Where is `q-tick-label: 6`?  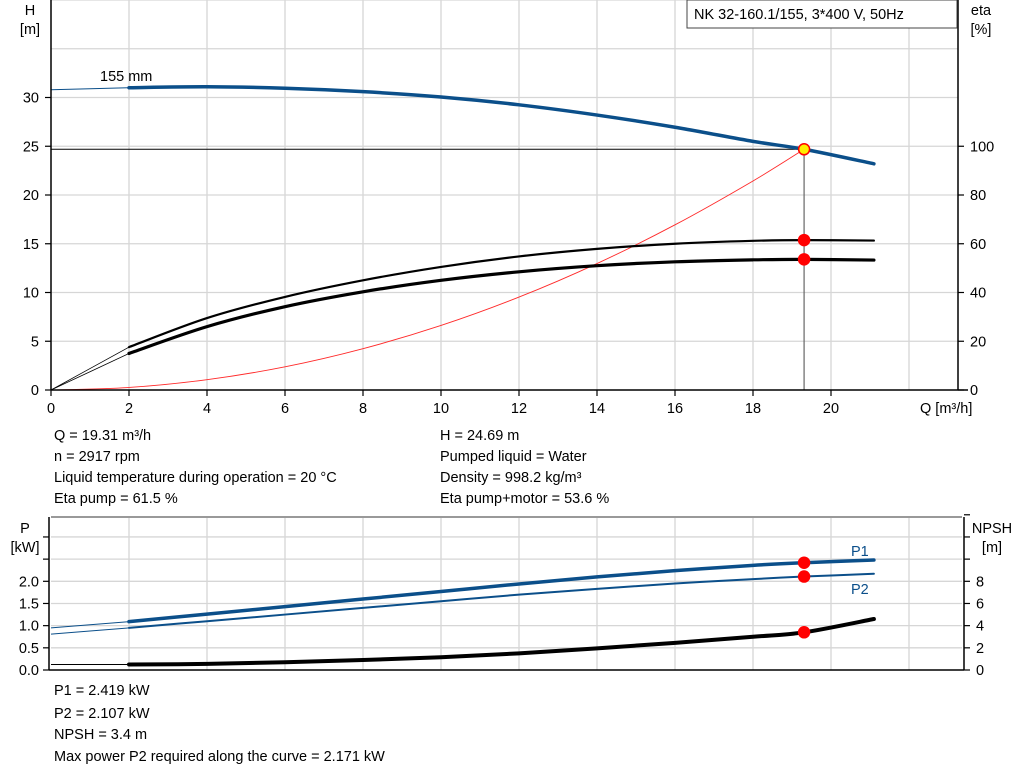 q-tick-label: 6 is located at coordinates (285, 409).